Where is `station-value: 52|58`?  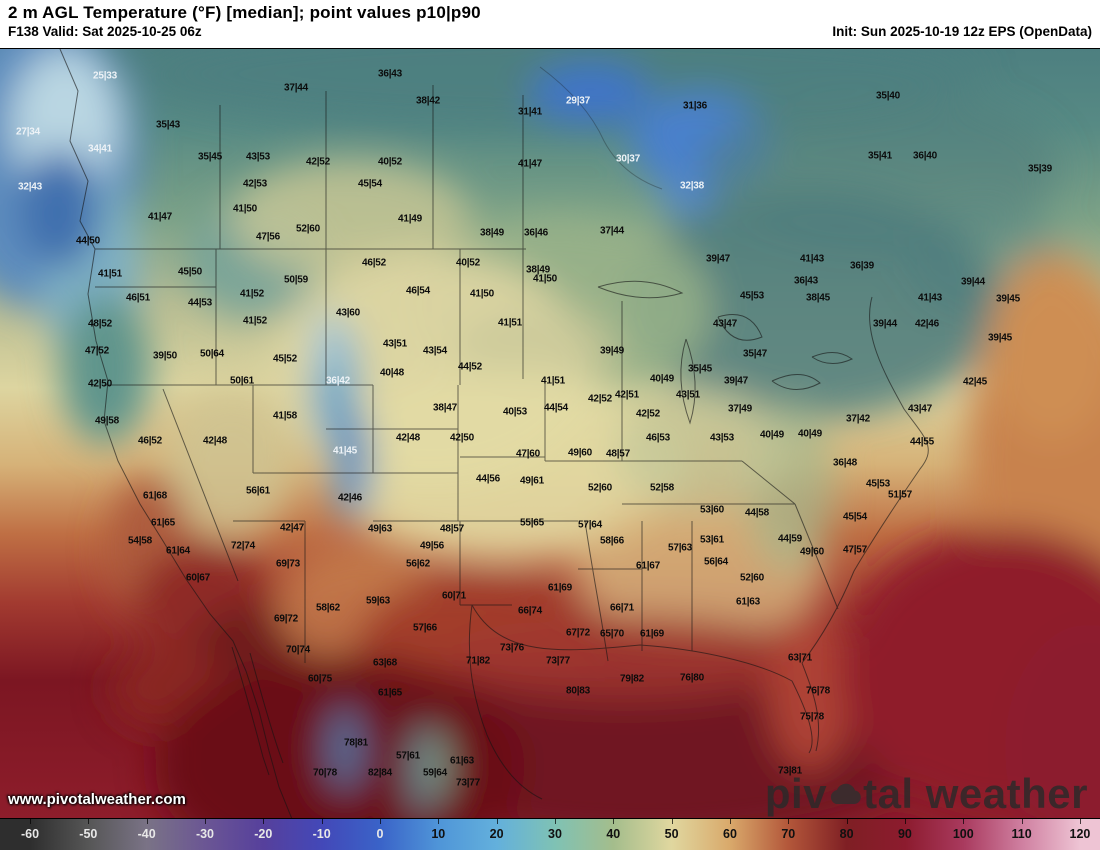
station-value: 52|58 is located at coordinates (662, 488).